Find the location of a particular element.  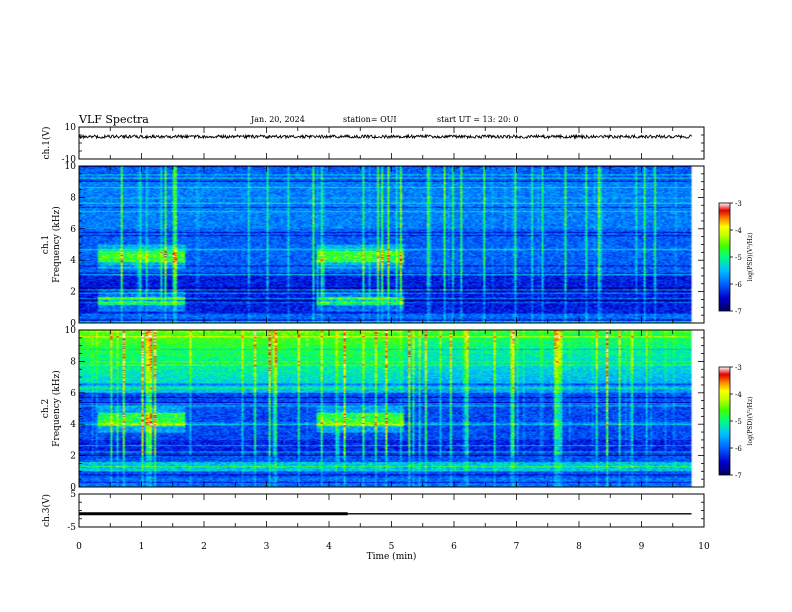

ch1-spectrogram-colorbar-tick-label: -4 is located at coordinates (738, 231).